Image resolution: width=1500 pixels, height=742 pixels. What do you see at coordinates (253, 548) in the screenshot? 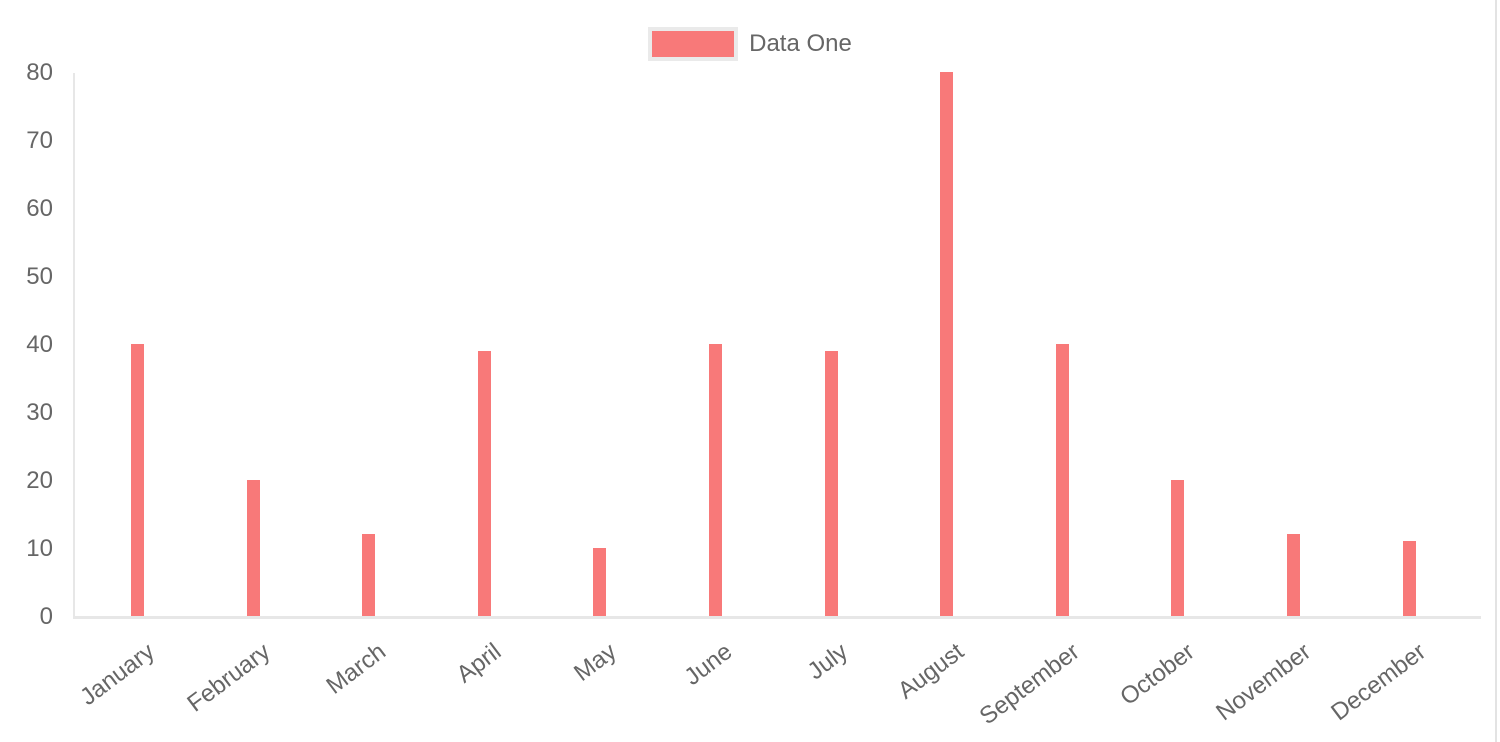
I see `bar-february` at bounding box center [253, 548].